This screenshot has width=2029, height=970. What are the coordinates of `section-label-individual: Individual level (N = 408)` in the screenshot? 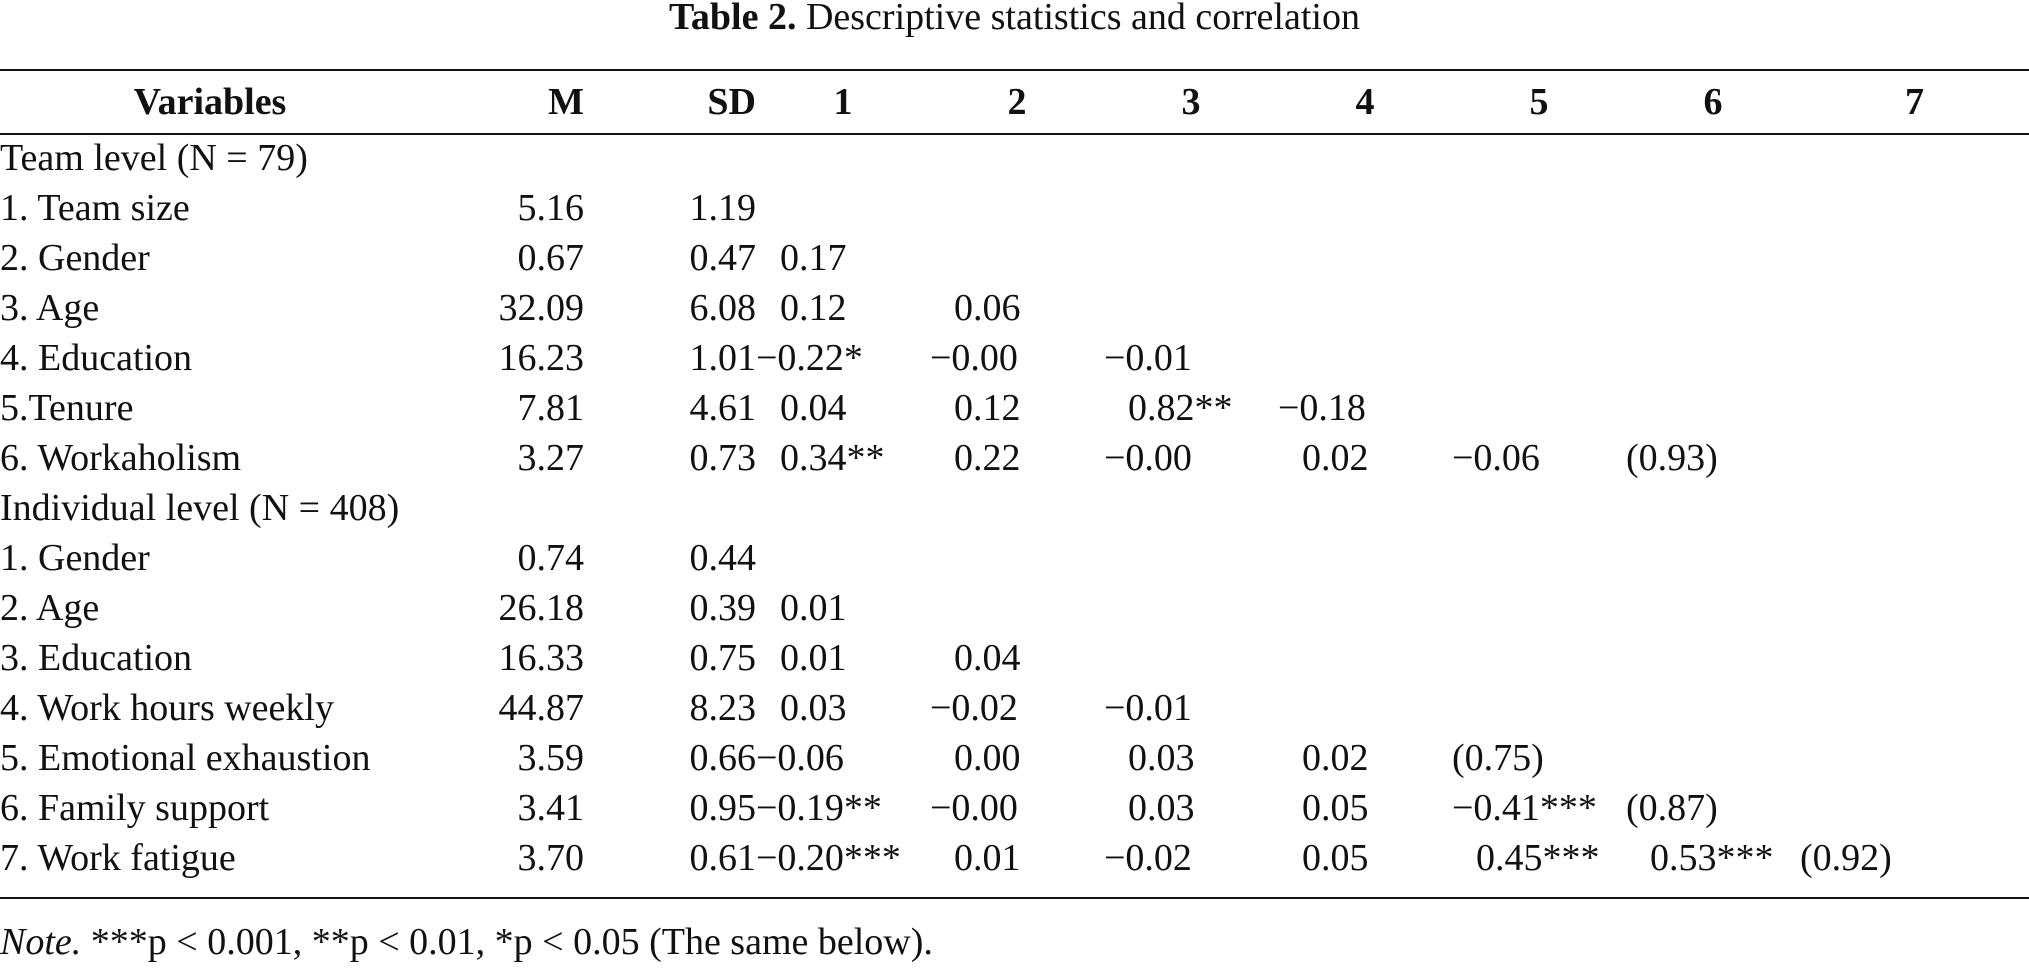 It's located at (200, 508).